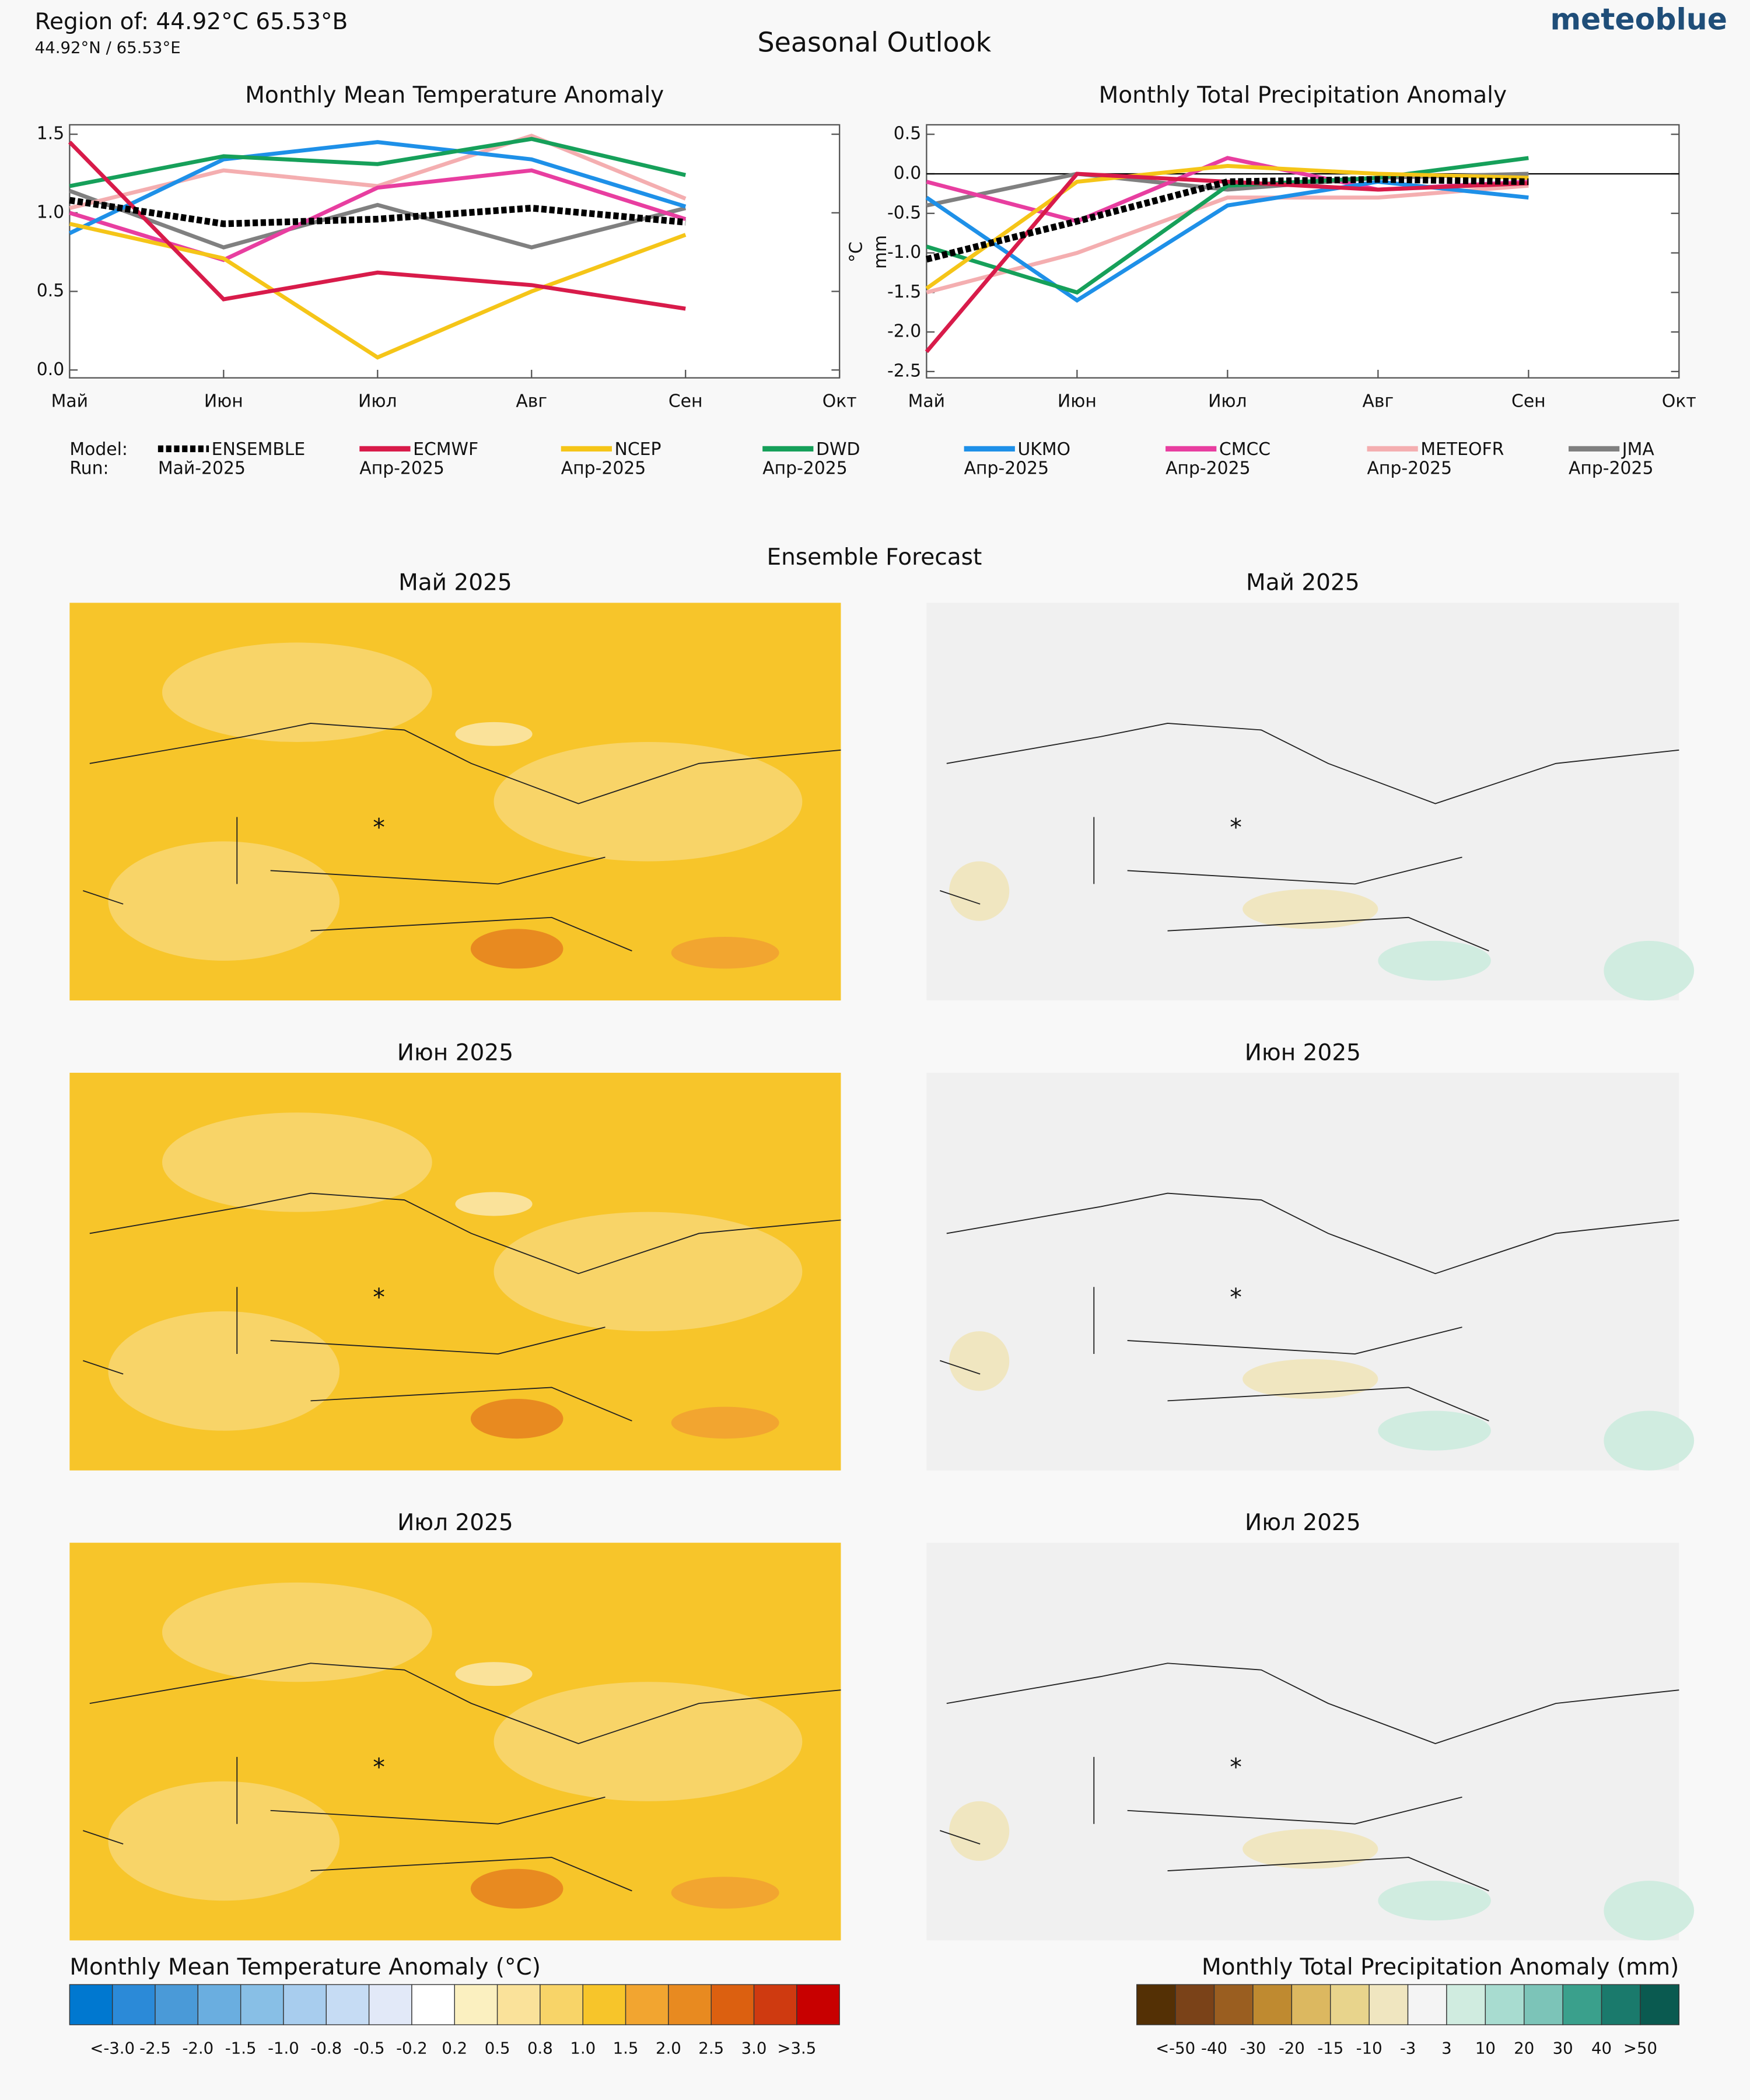 The image size is (1750, 2100). What do you see at coordinates (711, 2048) in the screenshot?
I see `colorbar-label: 2.5` at bounding box center [711, 2048].